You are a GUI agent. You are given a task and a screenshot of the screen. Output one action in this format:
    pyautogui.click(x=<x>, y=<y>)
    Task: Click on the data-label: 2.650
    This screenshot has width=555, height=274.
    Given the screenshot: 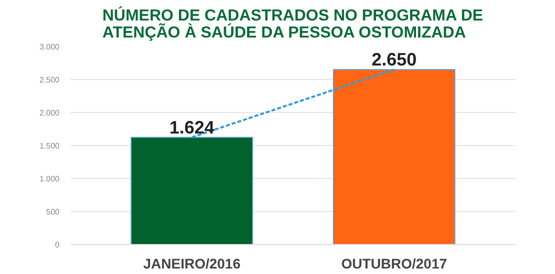 What is the action you would take?
    pyautogui.click(x=394, y=60)
    